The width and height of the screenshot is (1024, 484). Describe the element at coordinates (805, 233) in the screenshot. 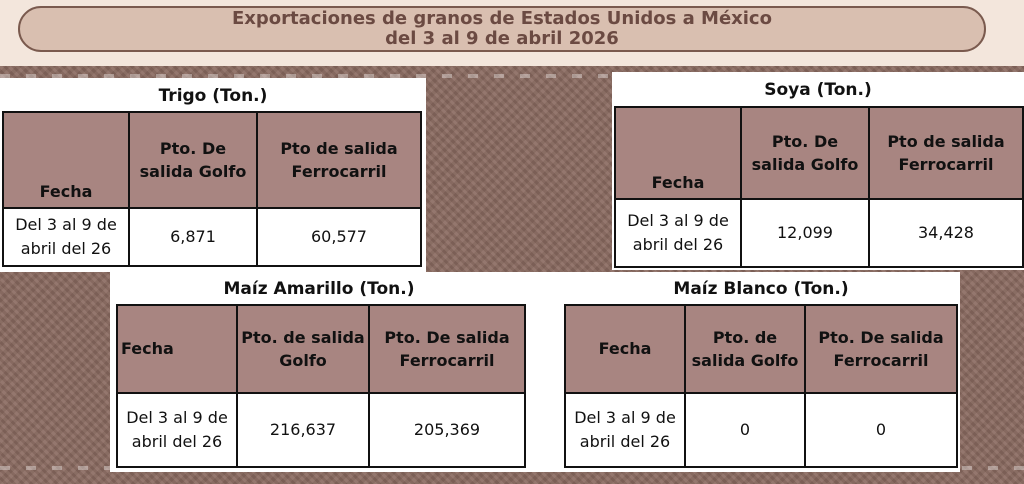

I see `cell-golfo: 12,099` at that location.